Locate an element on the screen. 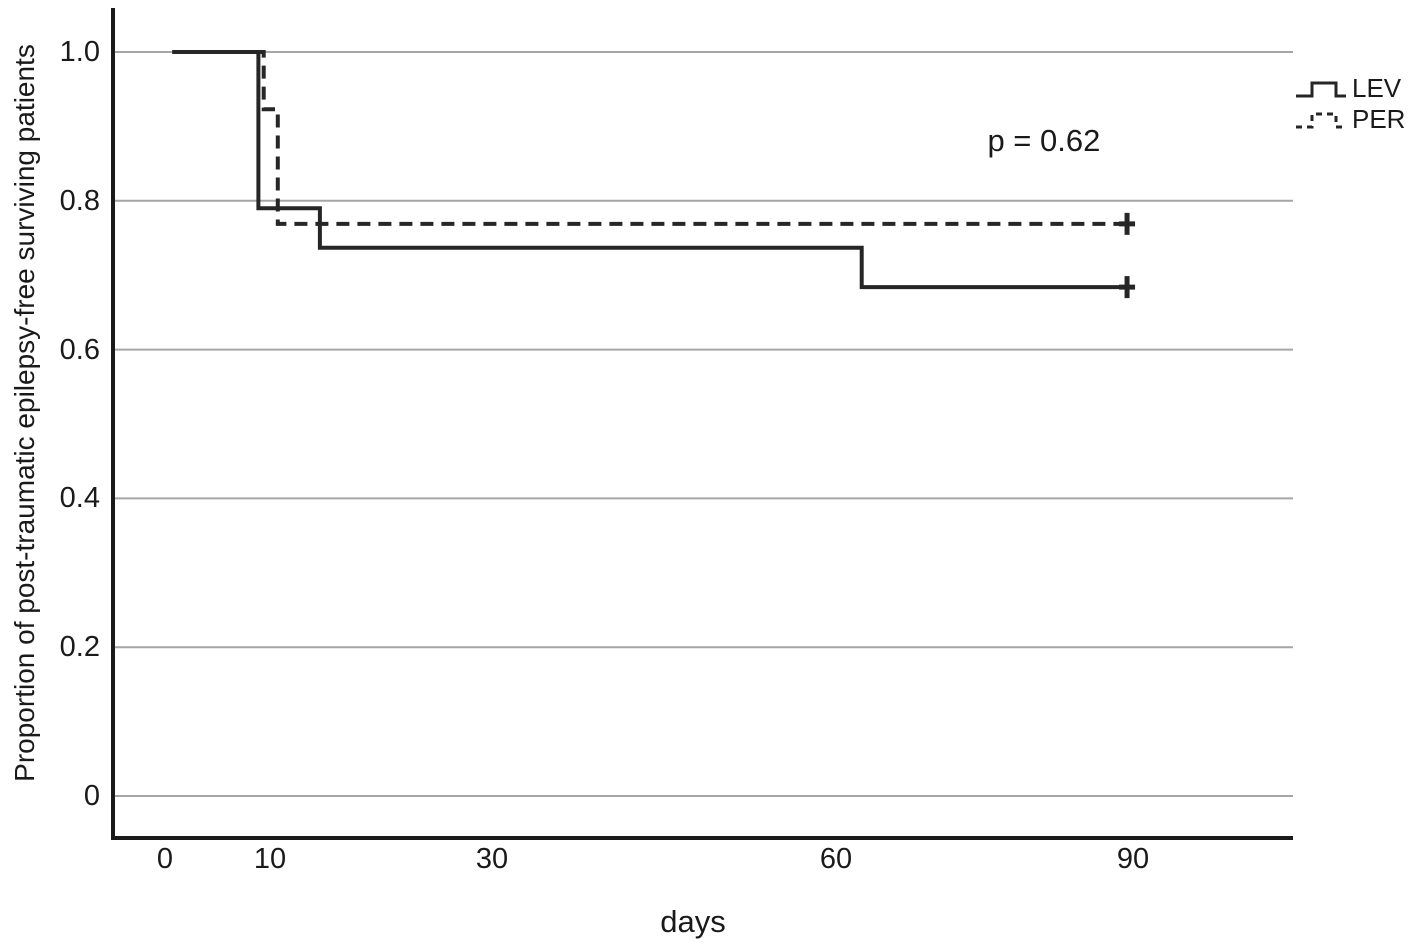 The height and width of the screenshot is (949, 1417). y-tick-label: 1.0 is located at coordinates (79, 52).